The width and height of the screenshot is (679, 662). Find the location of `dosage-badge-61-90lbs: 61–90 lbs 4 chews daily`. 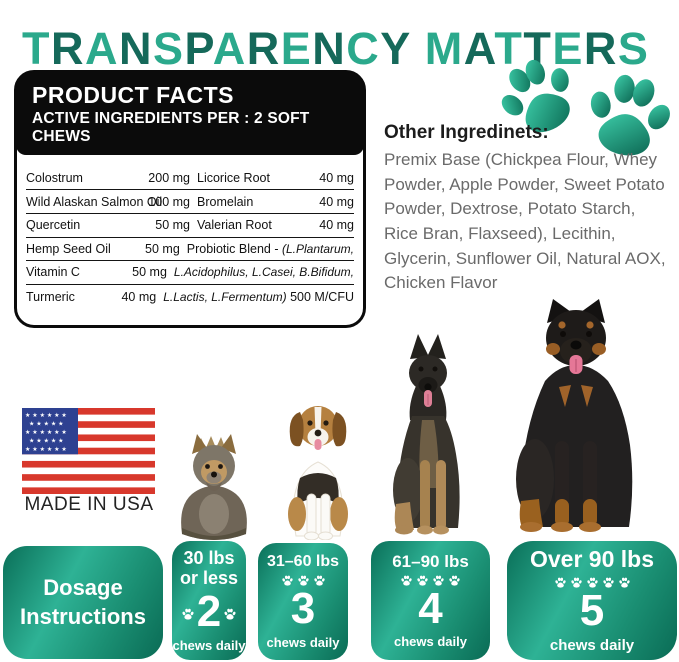

dosage-badge-61-90lbs: 61–90 lbs 4 chews daily is located at coordinates (430, 600).